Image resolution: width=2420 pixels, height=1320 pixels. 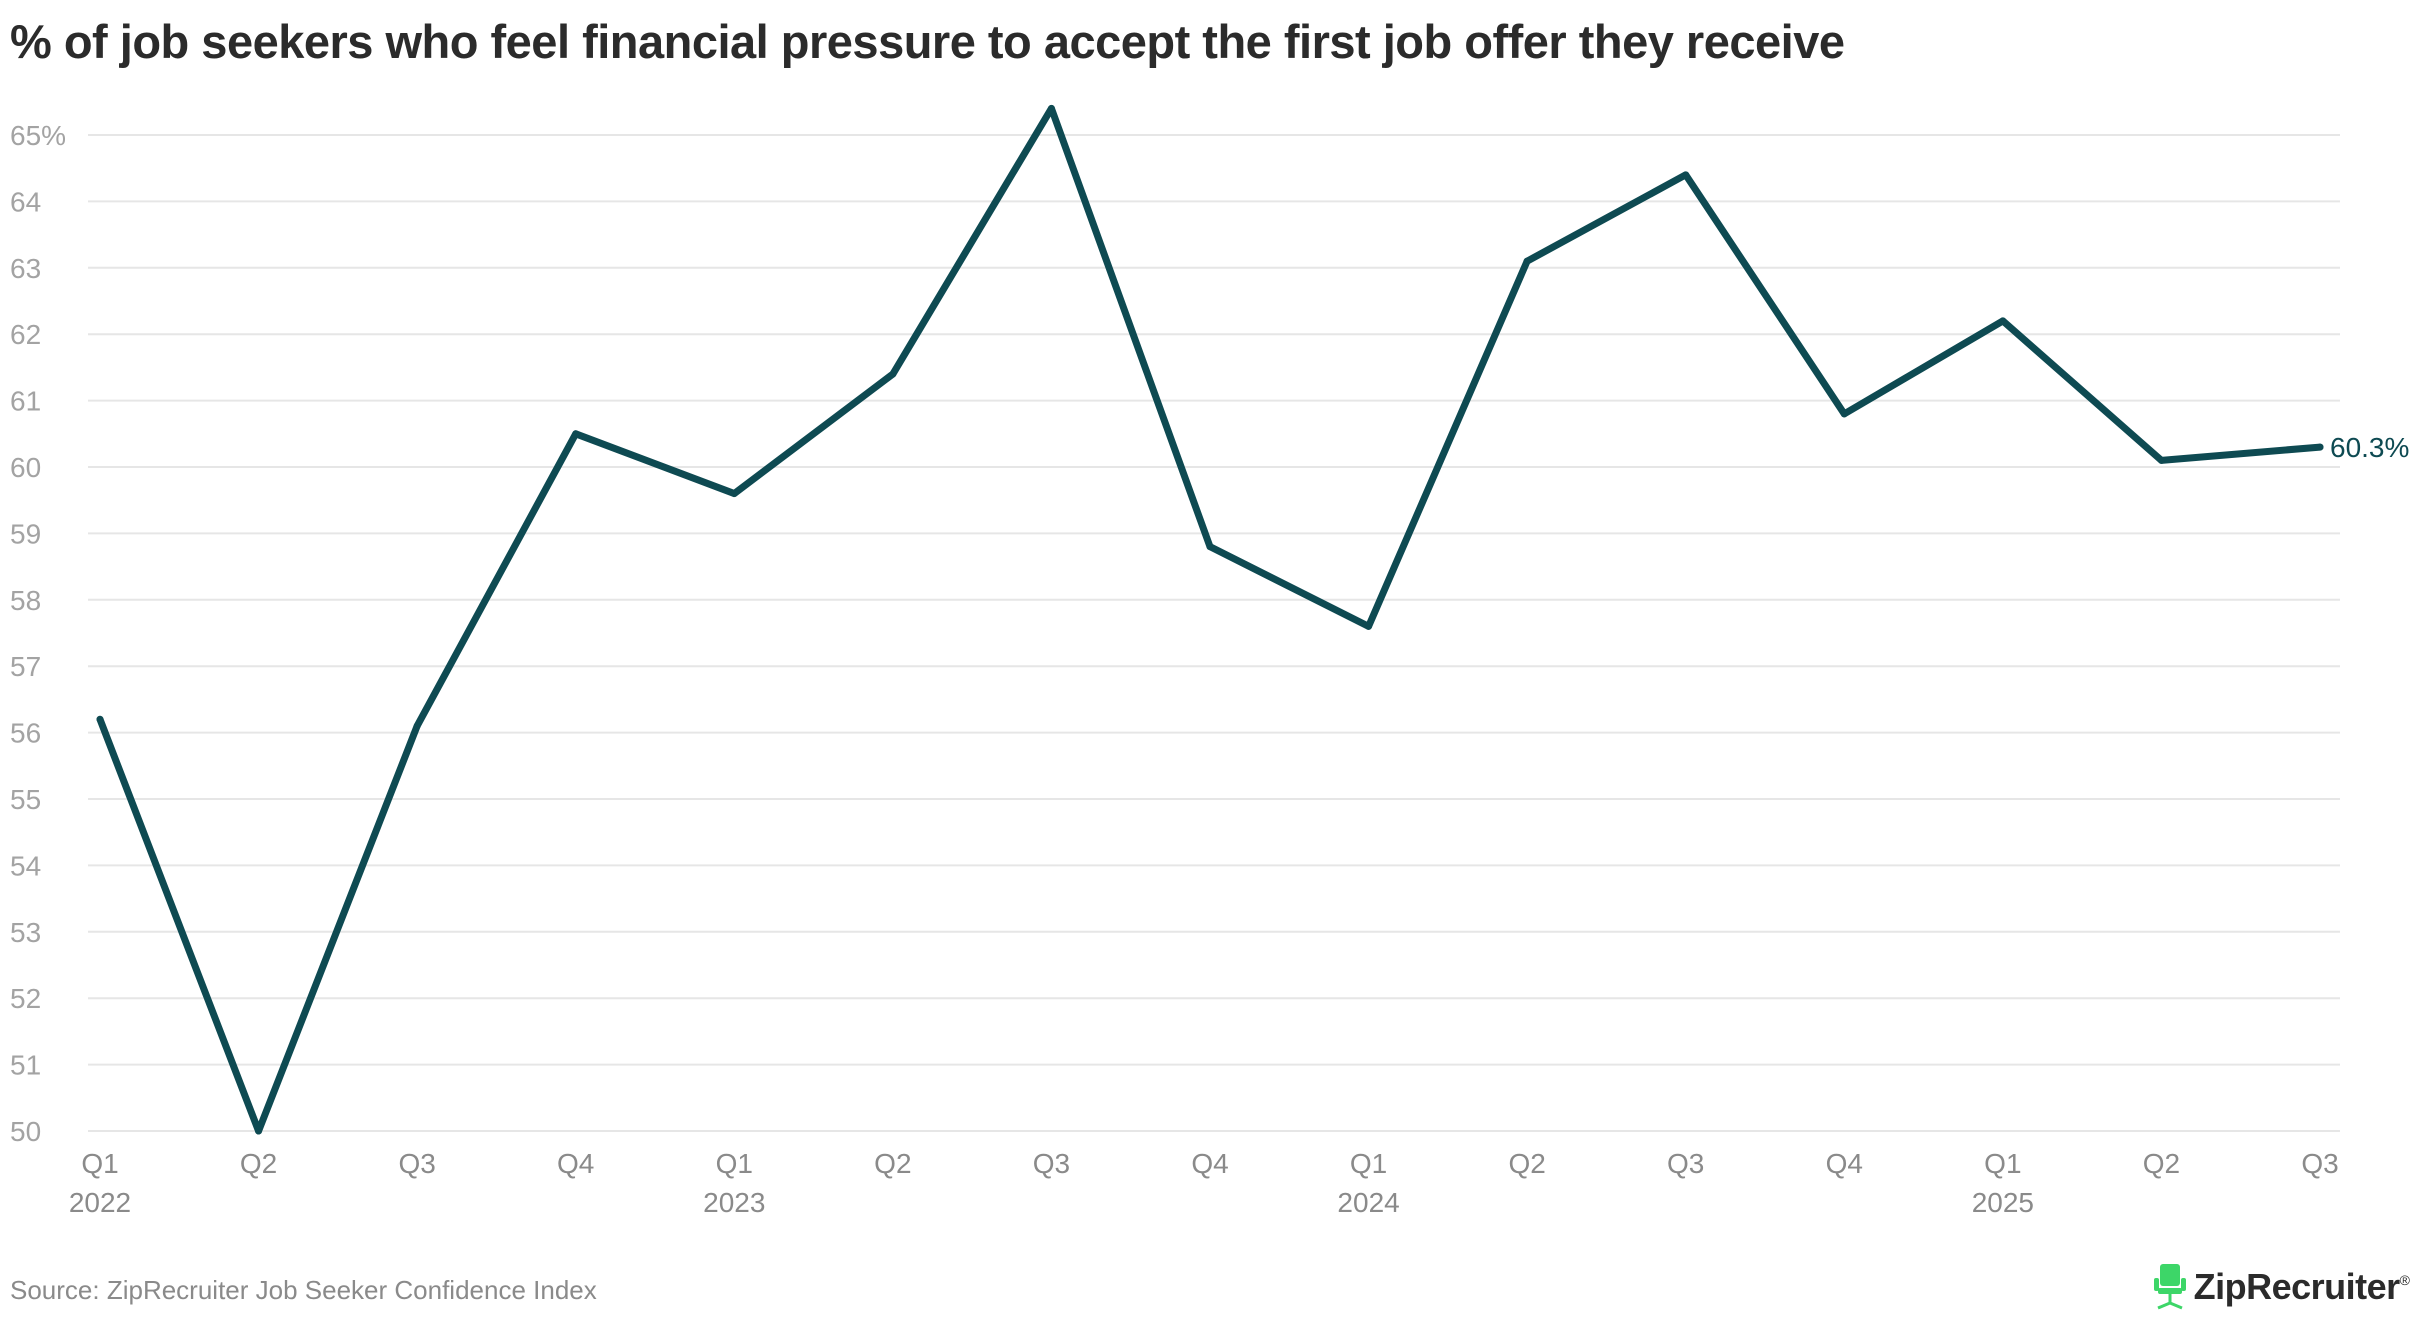 I want to click on y-tick-label: 64, so click(x=25, y=201).